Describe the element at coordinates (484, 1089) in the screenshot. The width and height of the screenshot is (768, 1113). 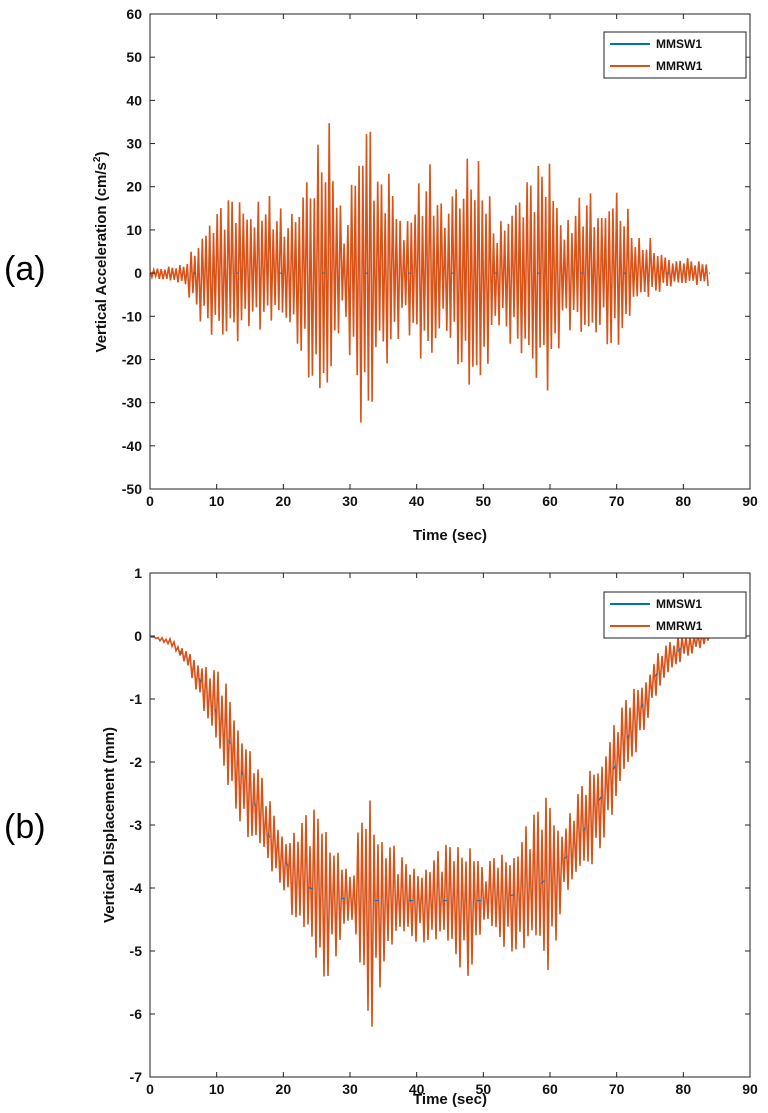
I see `x-tick-label-b: 50` at that location.